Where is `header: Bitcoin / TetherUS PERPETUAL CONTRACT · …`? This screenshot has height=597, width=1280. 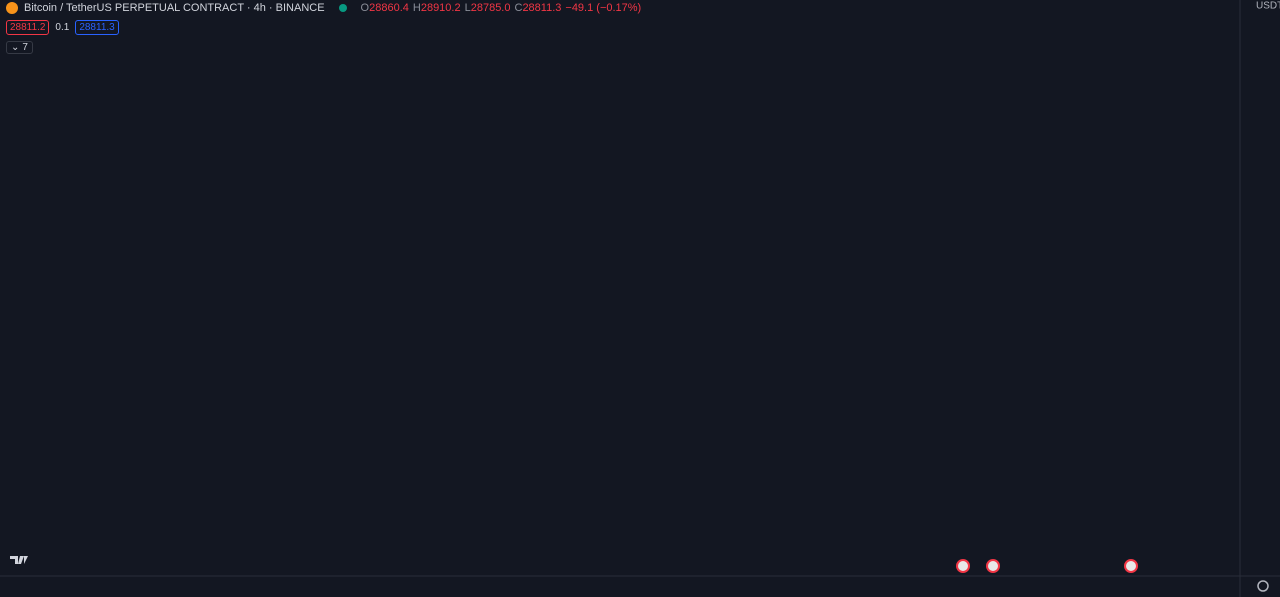
header: Bitcoin / TetherUS PERPETUAL CONTRACT · … is located at coordinates (620, 30).